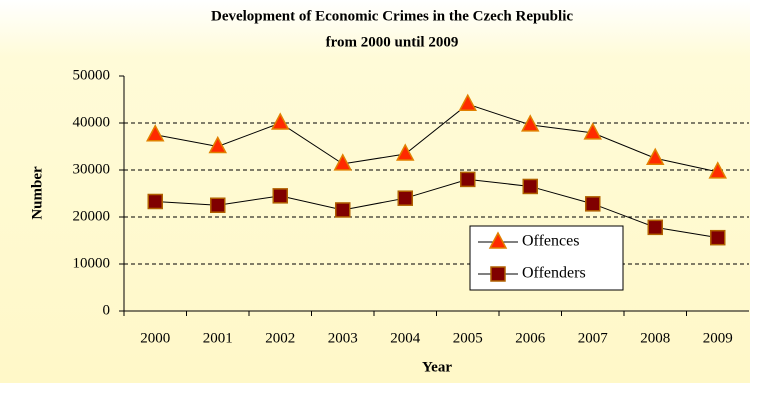  Describe the element at coordinates (92, 75) in the screenshot. I see `y-tick-label: 50000` at that location.